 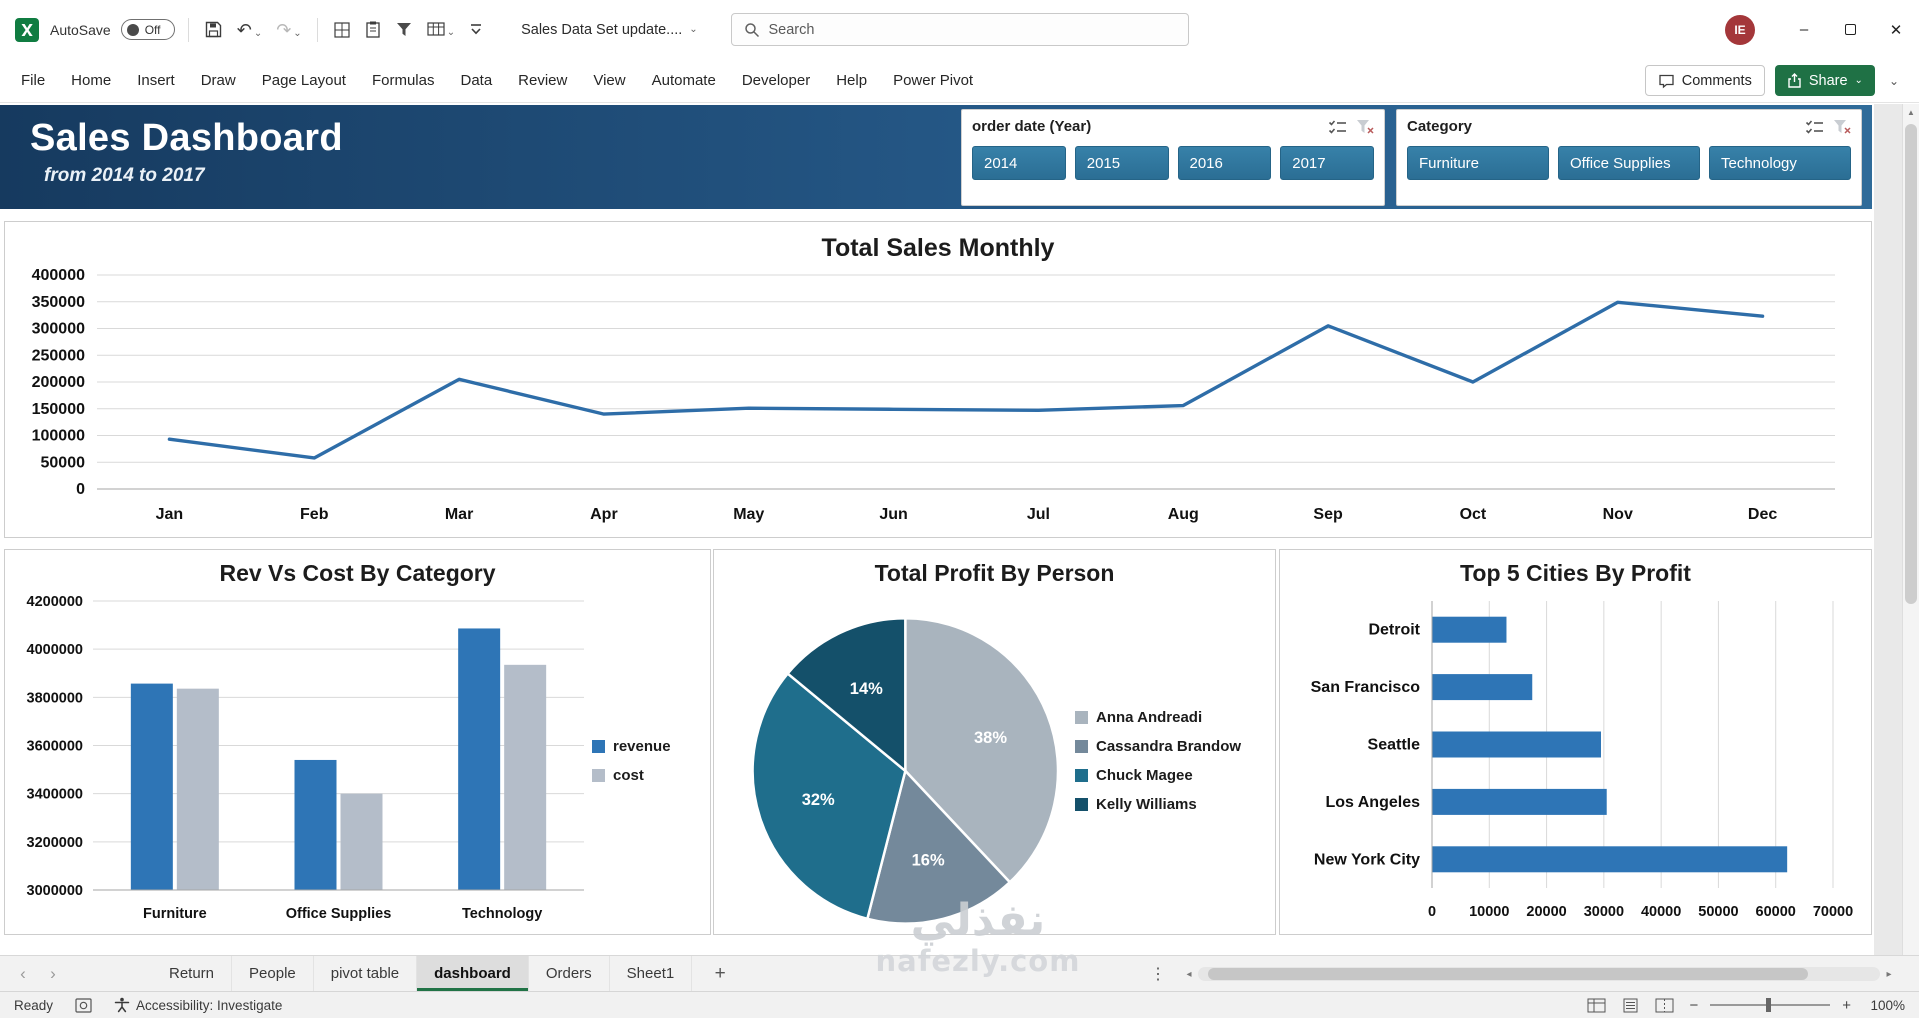 What do you see at coordinates (1630, 1005) in the screenshot?
I see `page-layout-view-button` at bounding box center [1630, 1005].